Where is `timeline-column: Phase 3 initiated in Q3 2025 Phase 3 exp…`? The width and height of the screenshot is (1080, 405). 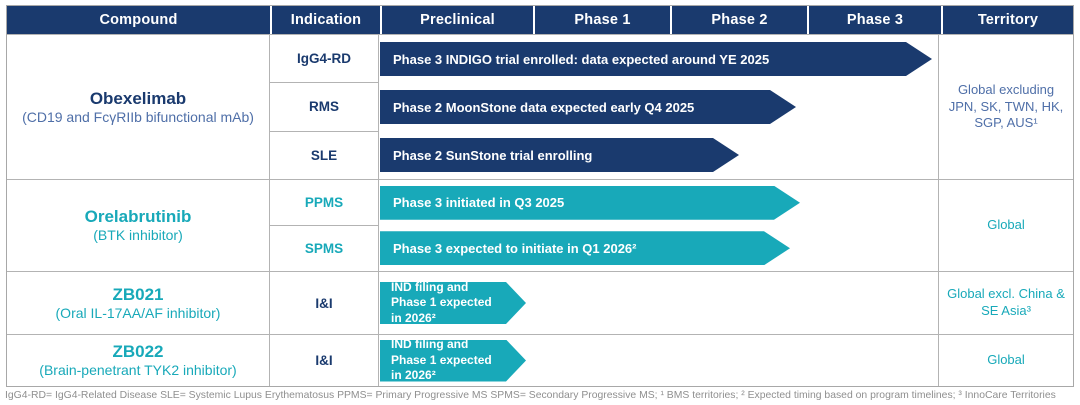
timeline-column: Phase 3 initiated in Q3 2025 Phase 3 exp… is located at coordinates (658, 225).